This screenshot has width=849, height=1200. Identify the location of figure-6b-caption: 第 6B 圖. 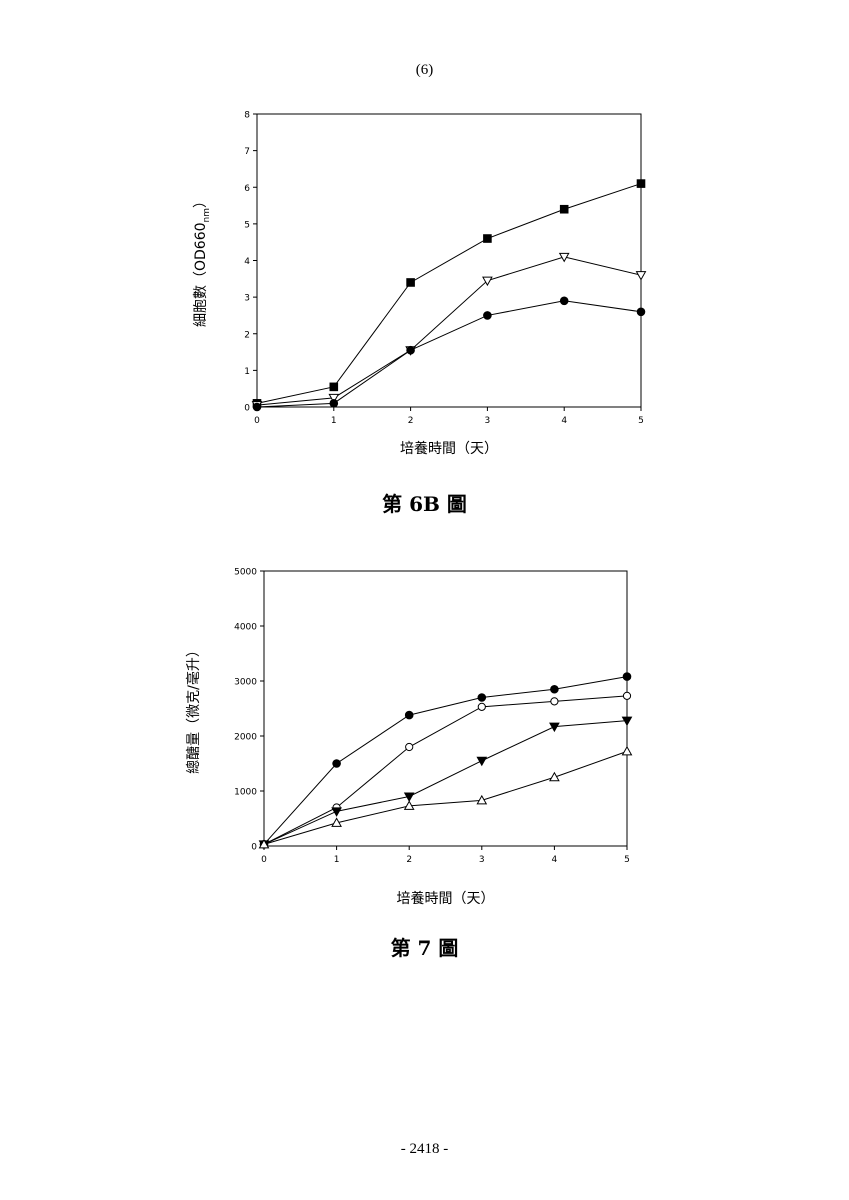
(424, 504).